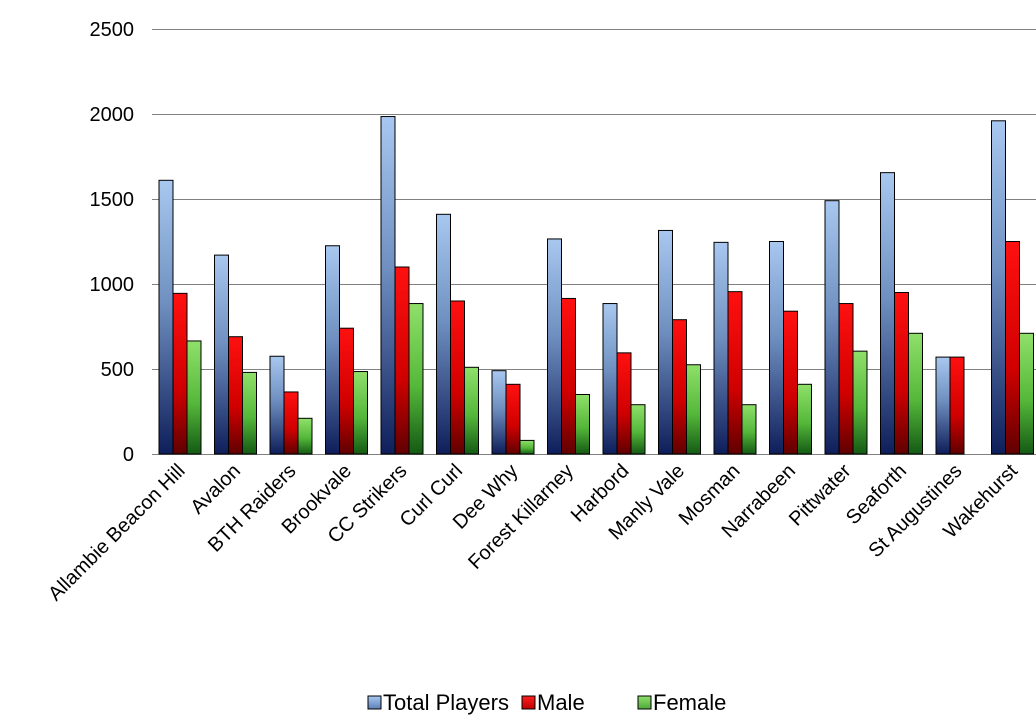 The height and width of the screenshot is (717, 1036). What do you see at coordinates (112, 242) in the screenshot?
I see `y-axis-tick-labels: 0 500 1000 1500 2000 2500` at bounding box center [112, 242].